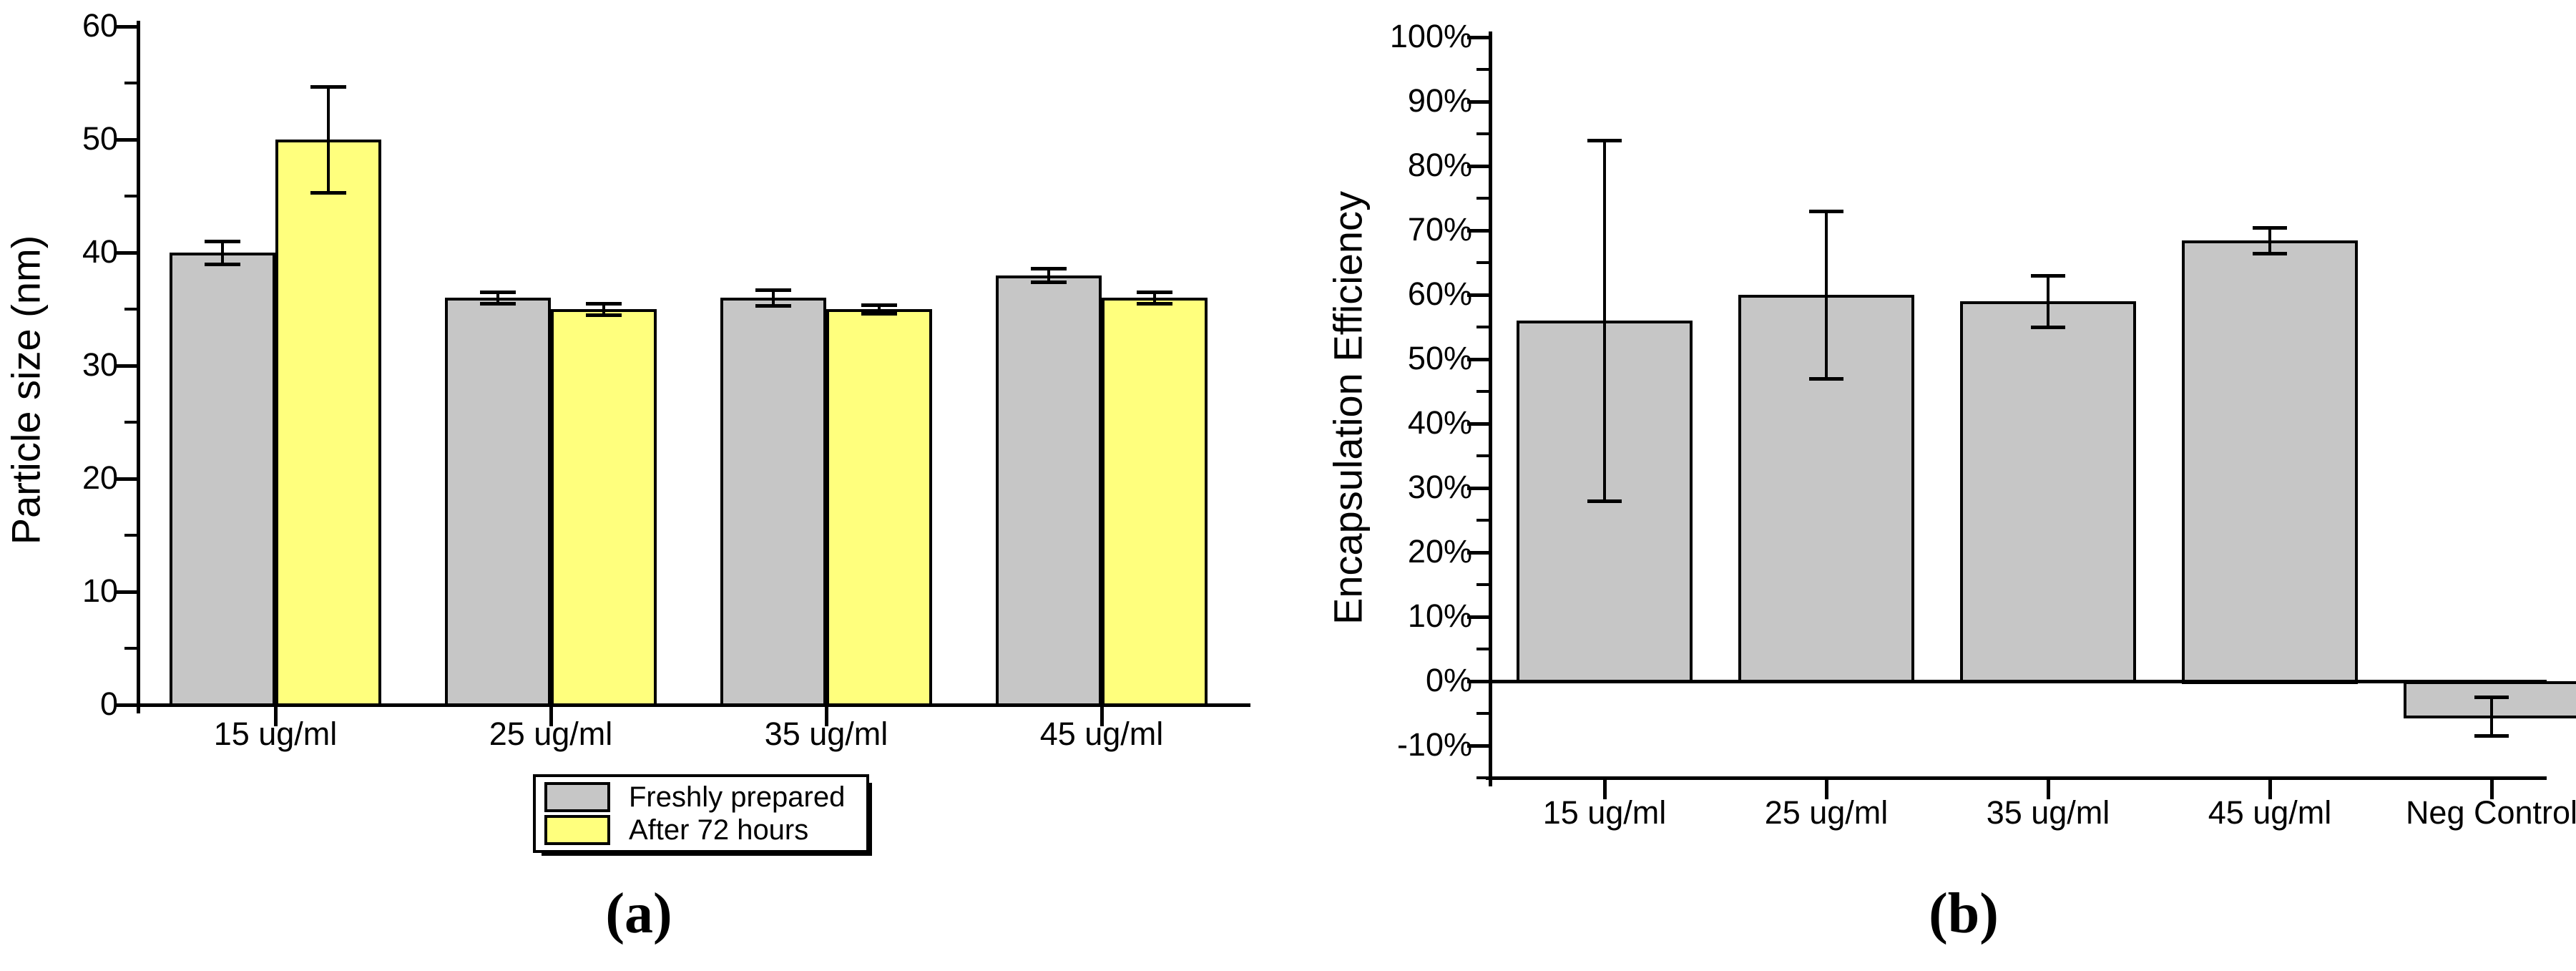 This screenshot has width=2576, height=971. I want to click on y-tick-label-b: 60%, so click(1439, 293).